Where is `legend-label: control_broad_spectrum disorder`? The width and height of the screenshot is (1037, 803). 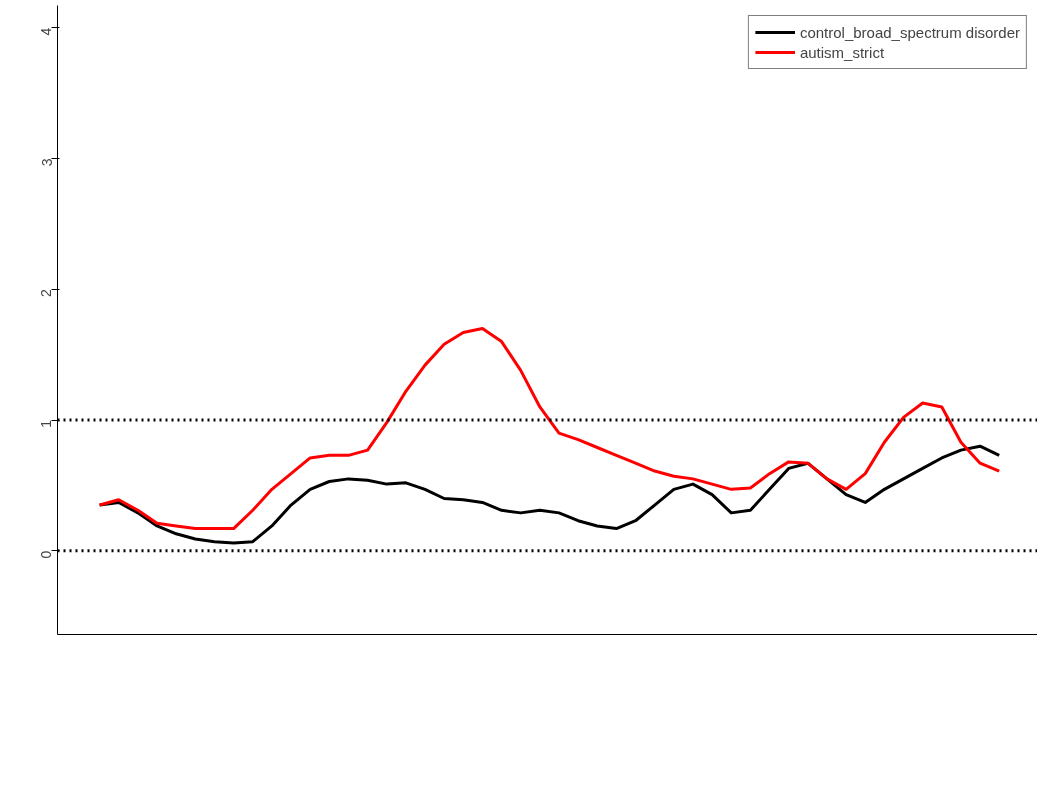
legend-label: control_broad_spectrum disorder is located at coordinates (909, 32).